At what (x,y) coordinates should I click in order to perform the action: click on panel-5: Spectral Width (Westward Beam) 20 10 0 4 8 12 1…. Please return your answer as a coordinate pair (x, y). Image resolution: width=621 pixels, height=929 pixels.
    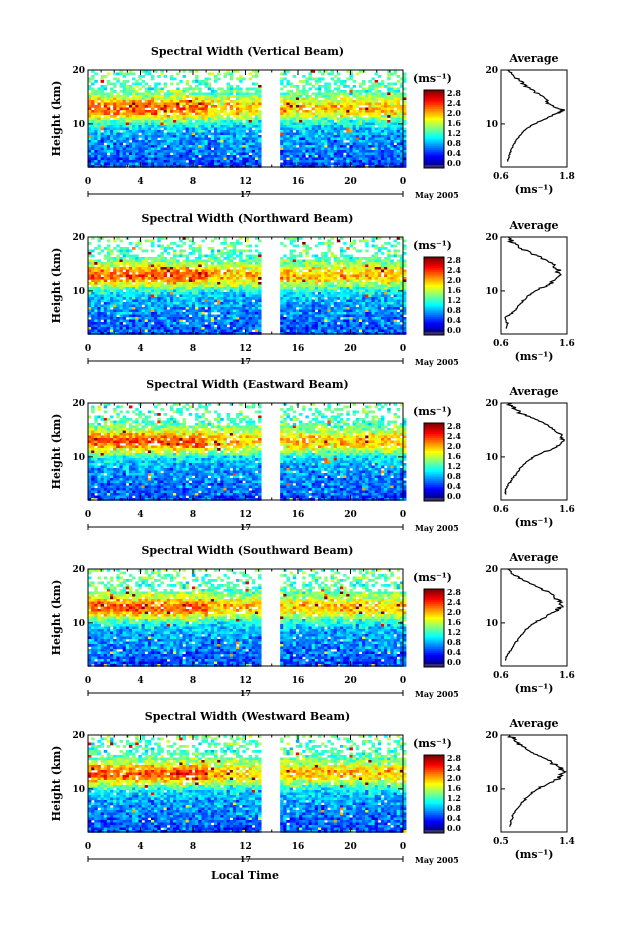
    Looking at the image, I should click on (312, 787).